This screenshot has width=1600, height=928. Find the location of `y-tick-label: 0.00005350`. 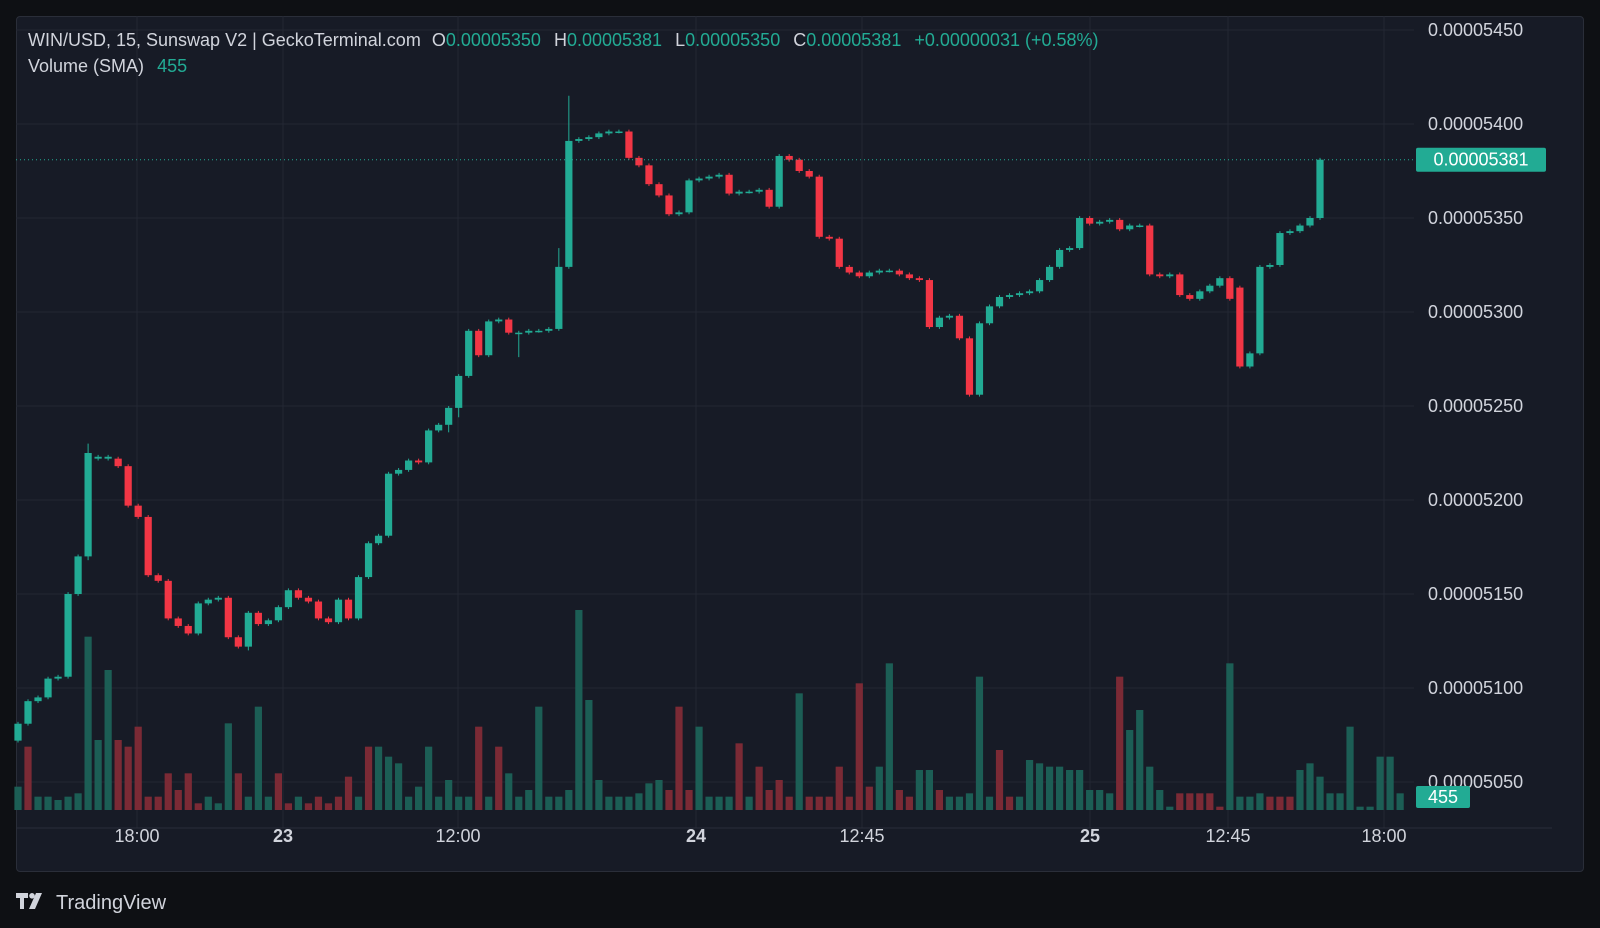

y-tick-label: 0.00005350 is located at coordinates (1475, 218).